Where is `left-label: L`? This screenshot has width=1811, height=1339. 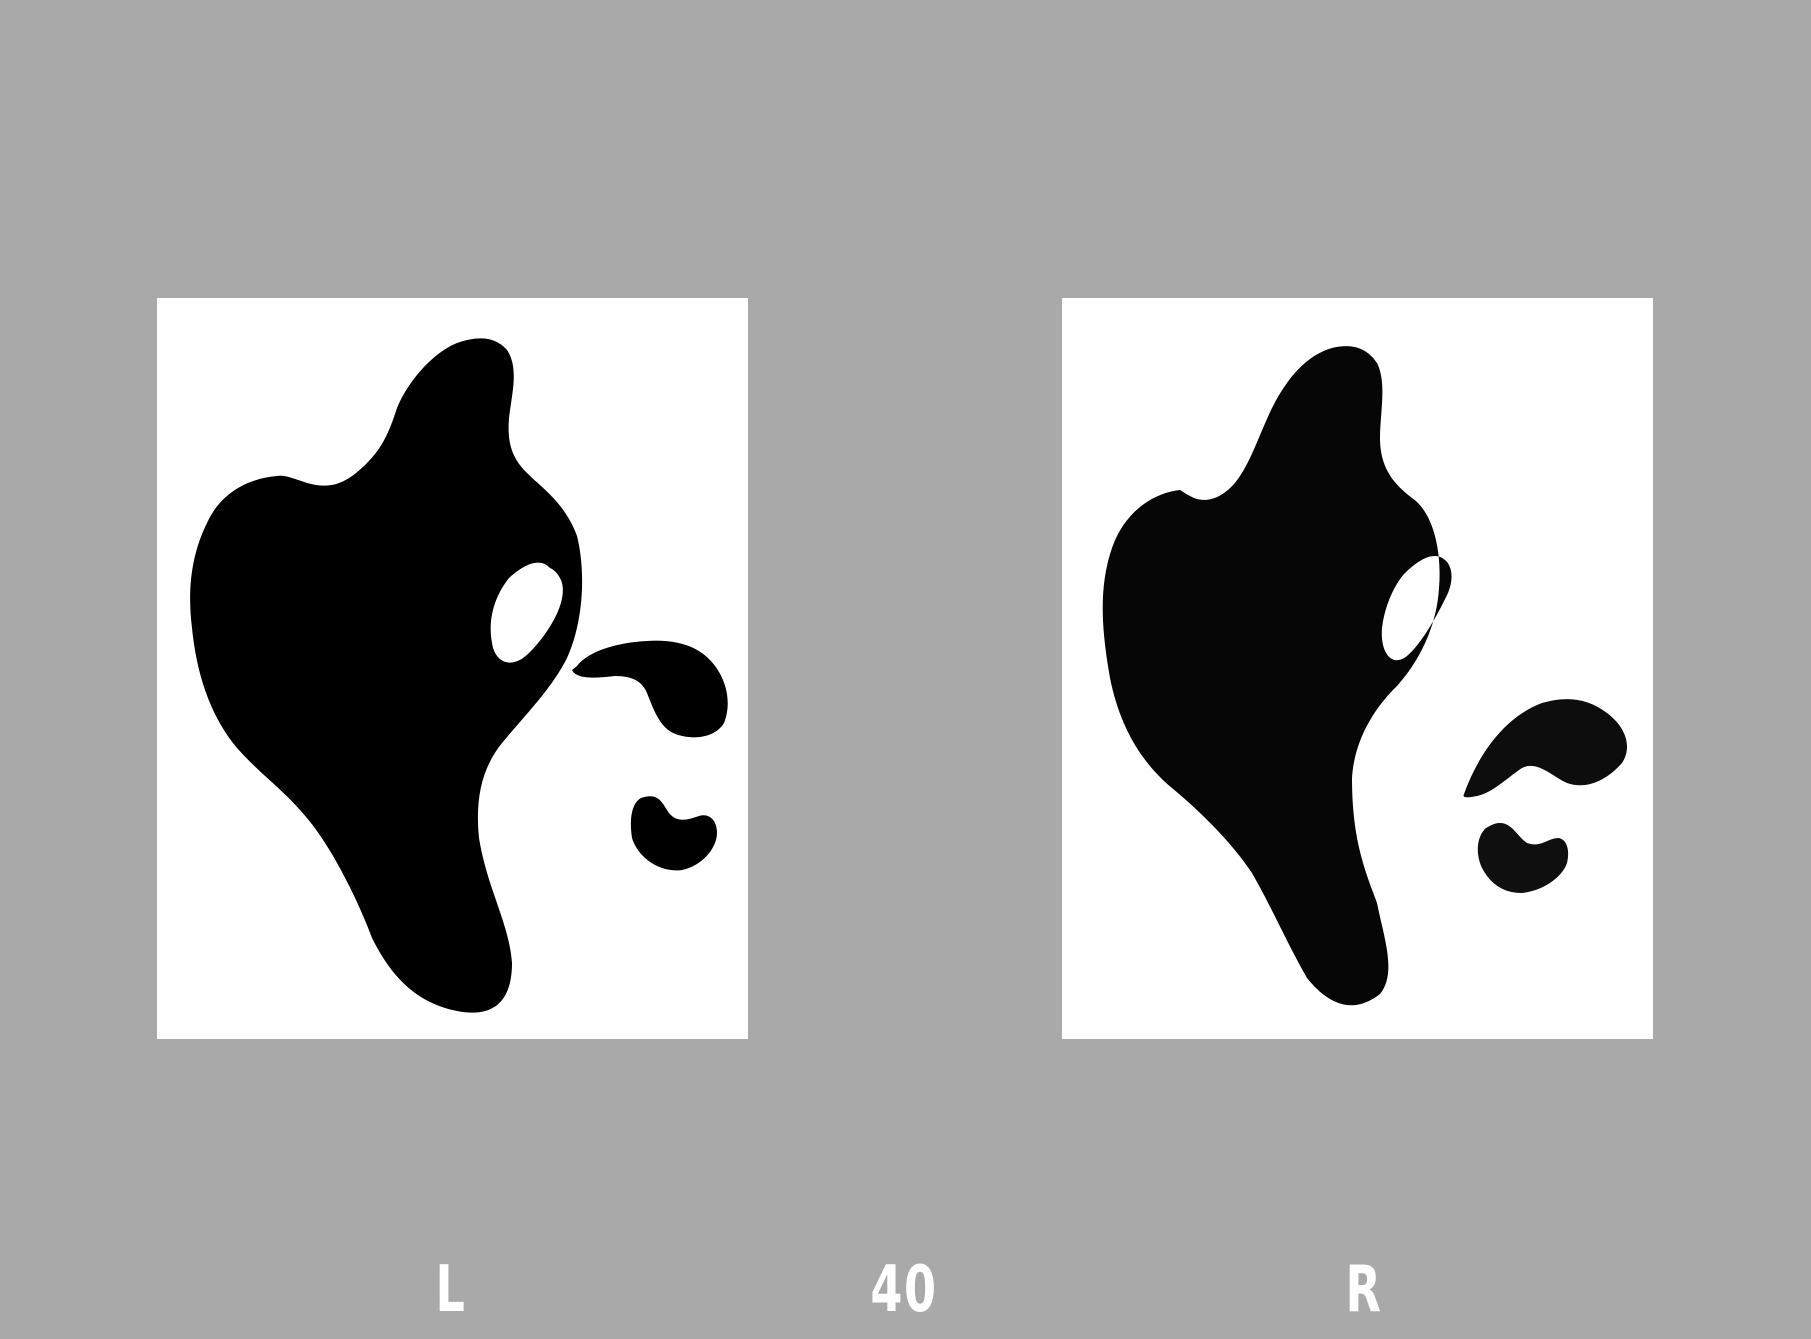
left-label: L is located at coordinates (451, 1290).